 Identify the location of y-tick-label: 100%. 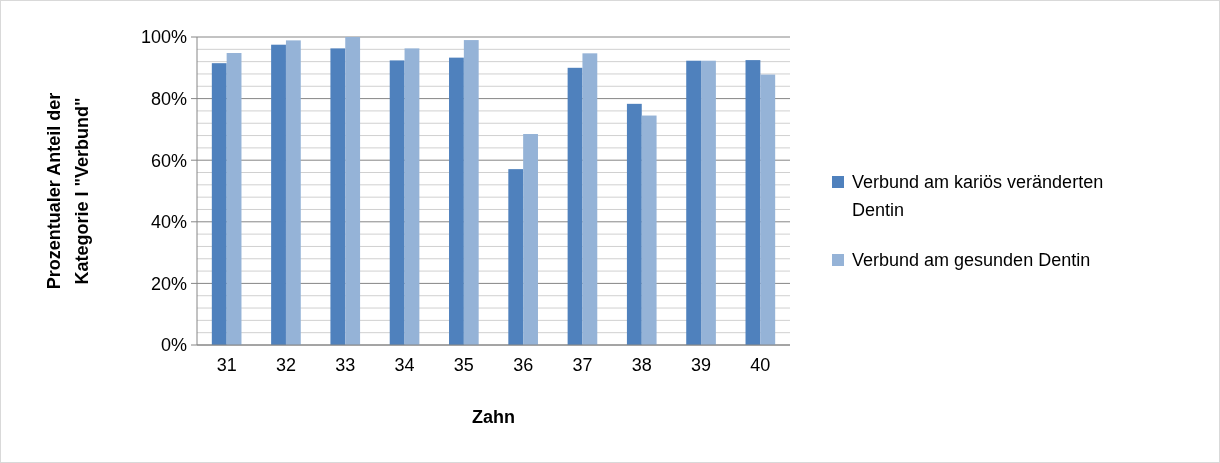
(163, 37).